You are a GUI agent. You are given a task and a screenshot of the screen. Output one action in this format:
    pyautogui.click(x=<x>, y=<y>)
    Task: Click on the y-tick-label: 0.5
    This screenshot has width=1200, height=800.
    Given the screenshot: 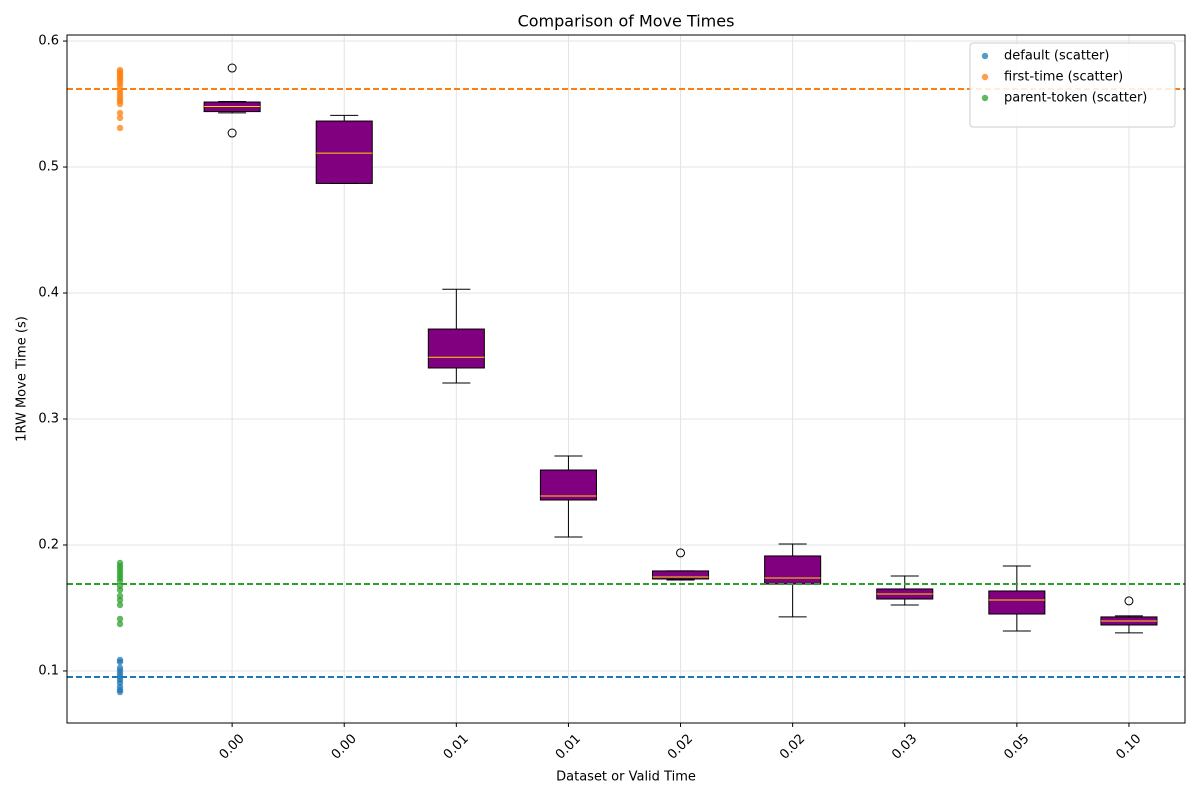 What is the action you would take?
    pyautogui.click(x=48, y=167)
    